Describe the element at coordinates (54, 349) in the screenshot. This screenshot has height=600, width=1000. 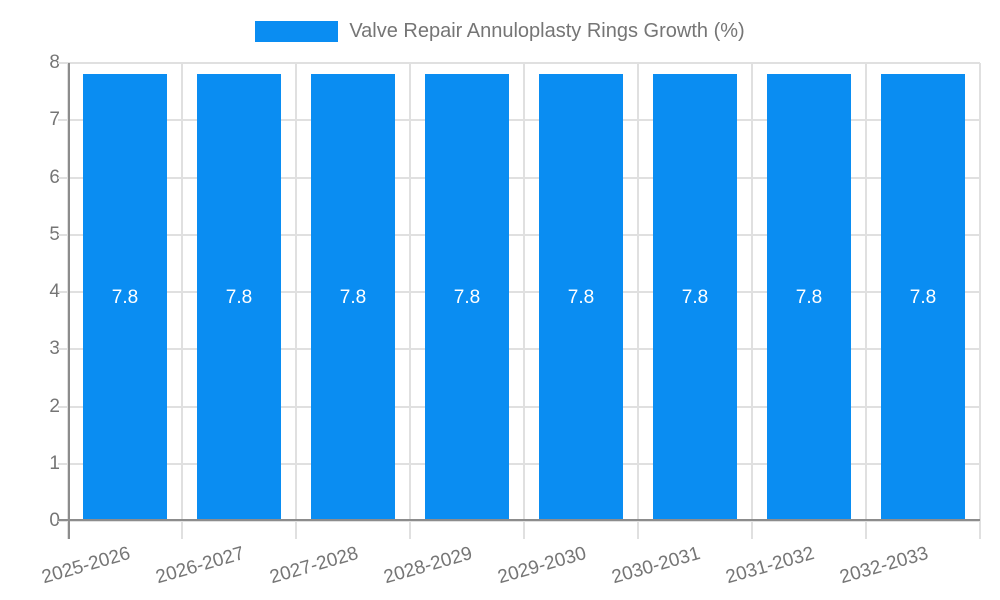
I see `y-axis-label: 3` at that location.